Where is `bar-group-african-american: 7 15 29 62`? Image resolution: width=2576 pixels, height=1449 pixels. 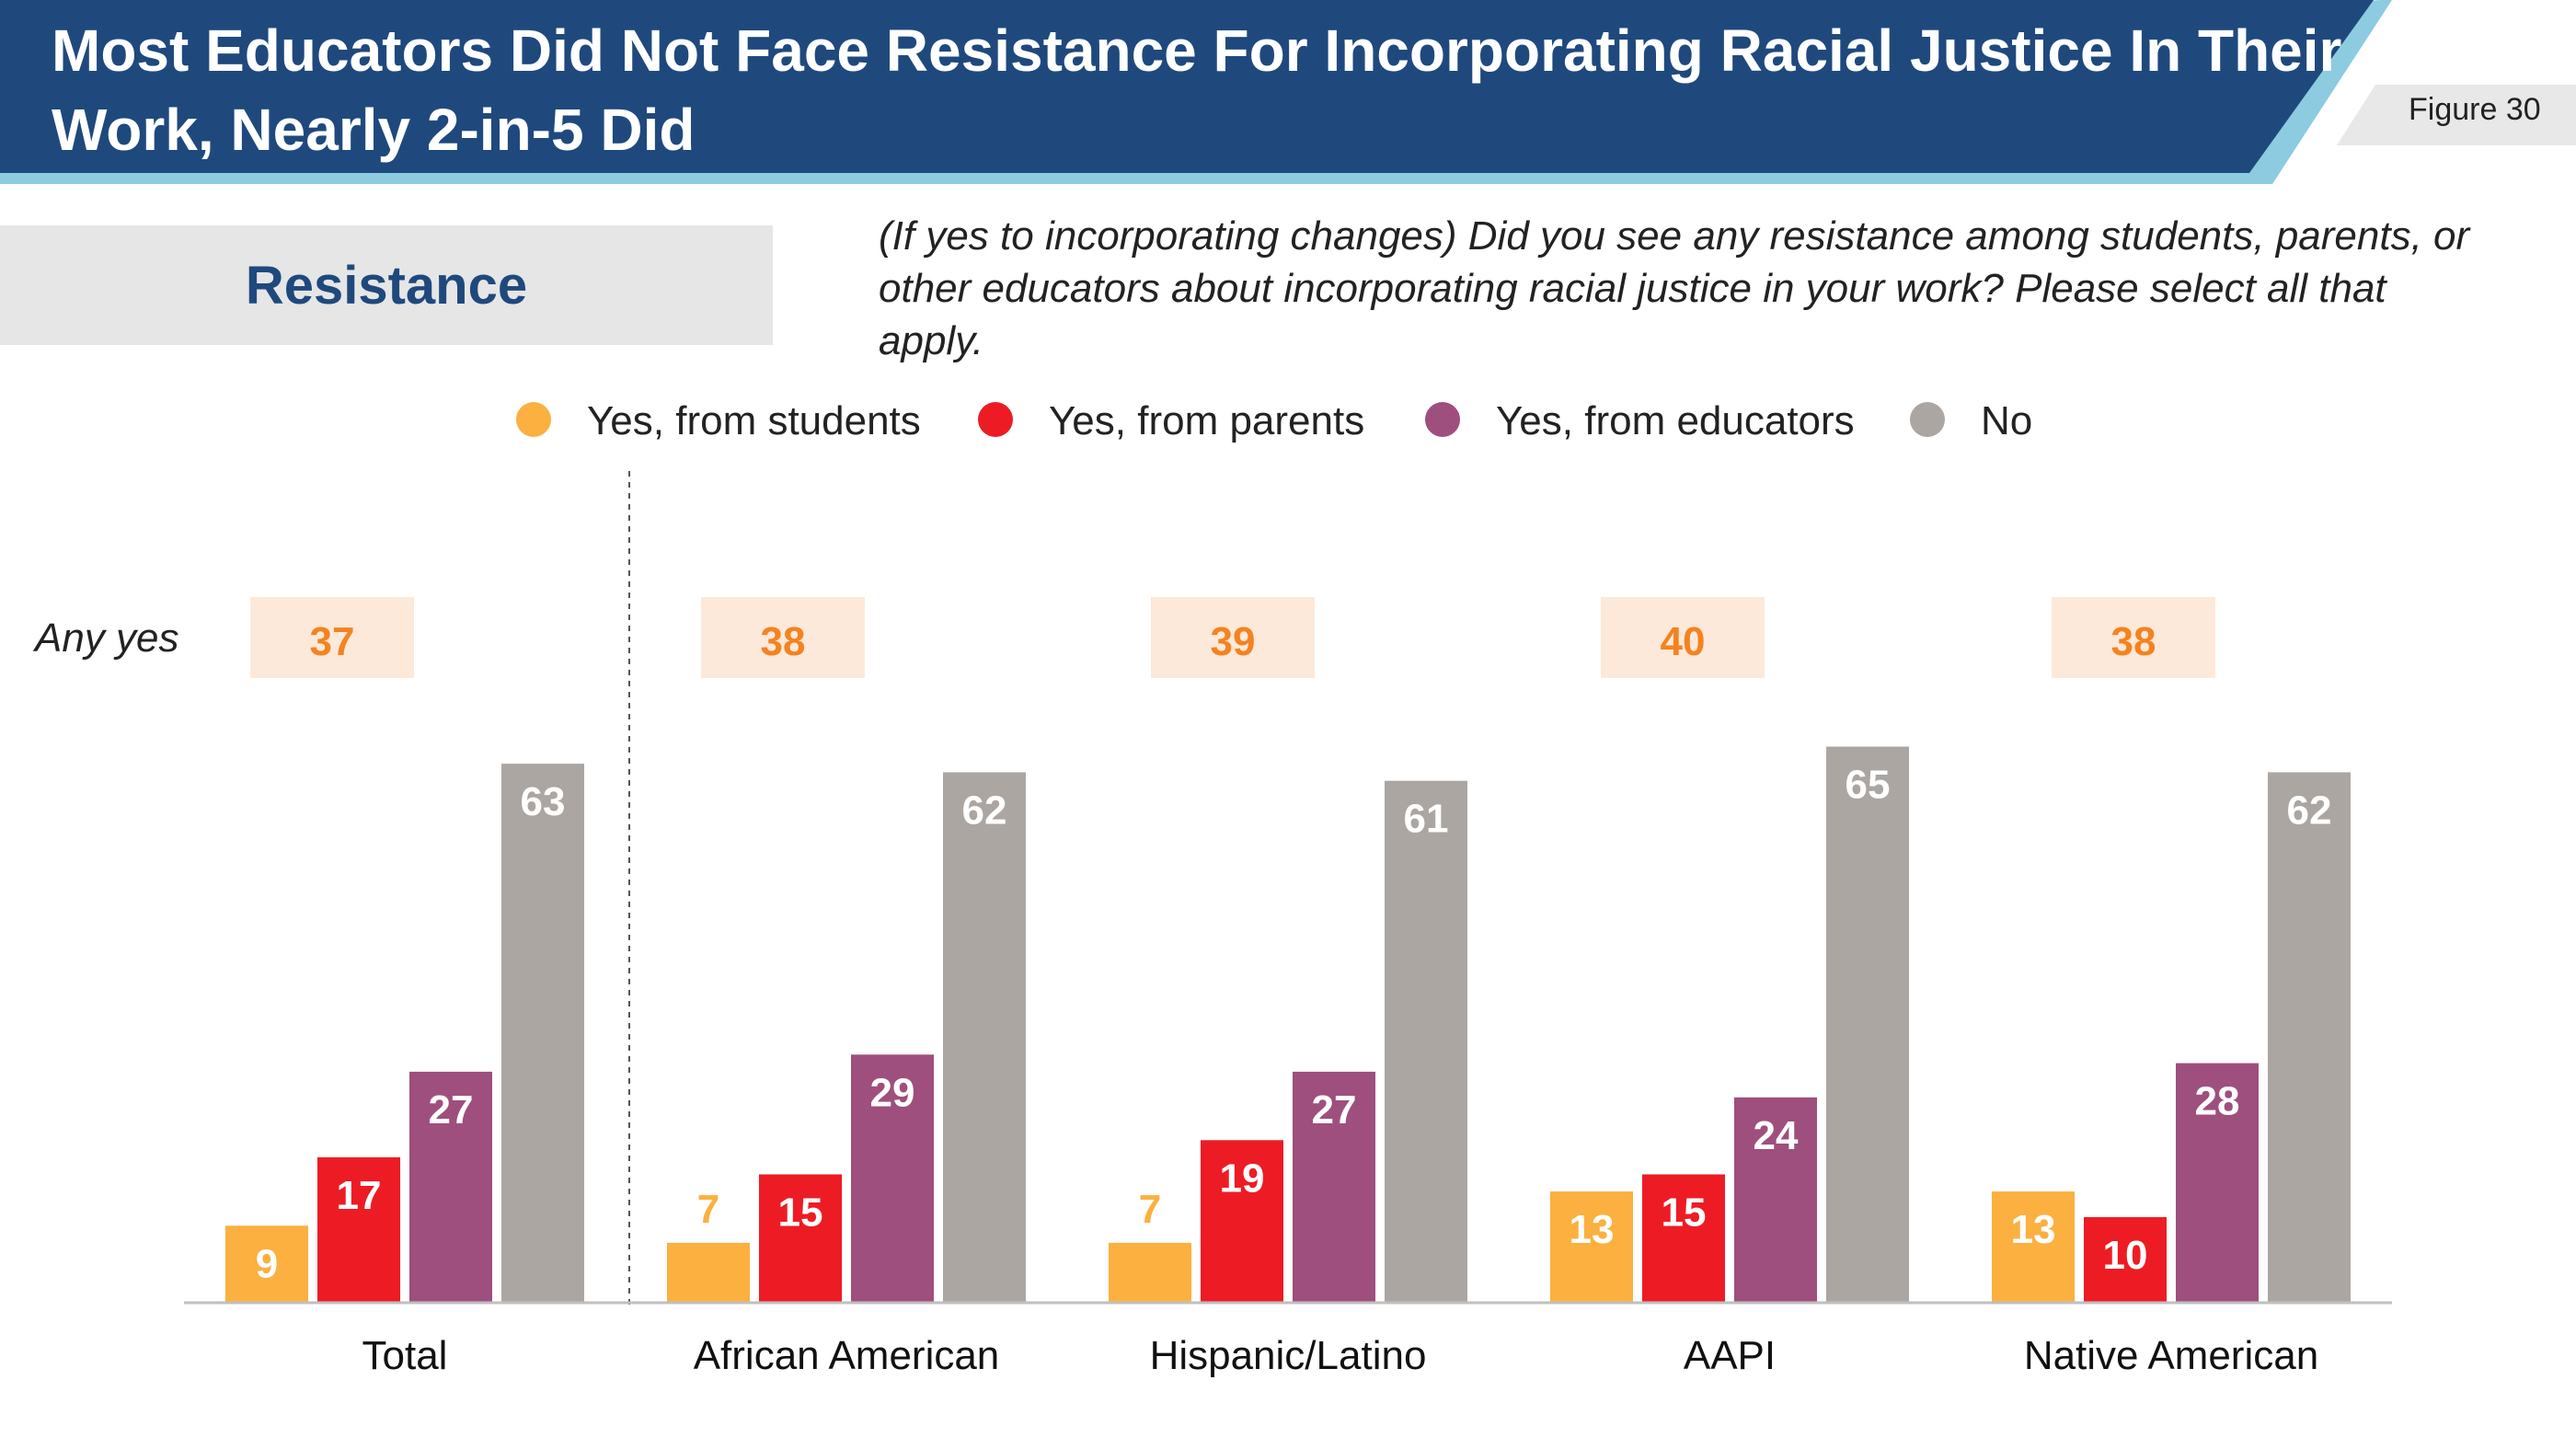 bar-group-african-american: 7 15 29 62 is located at coordinates (846, 1037).